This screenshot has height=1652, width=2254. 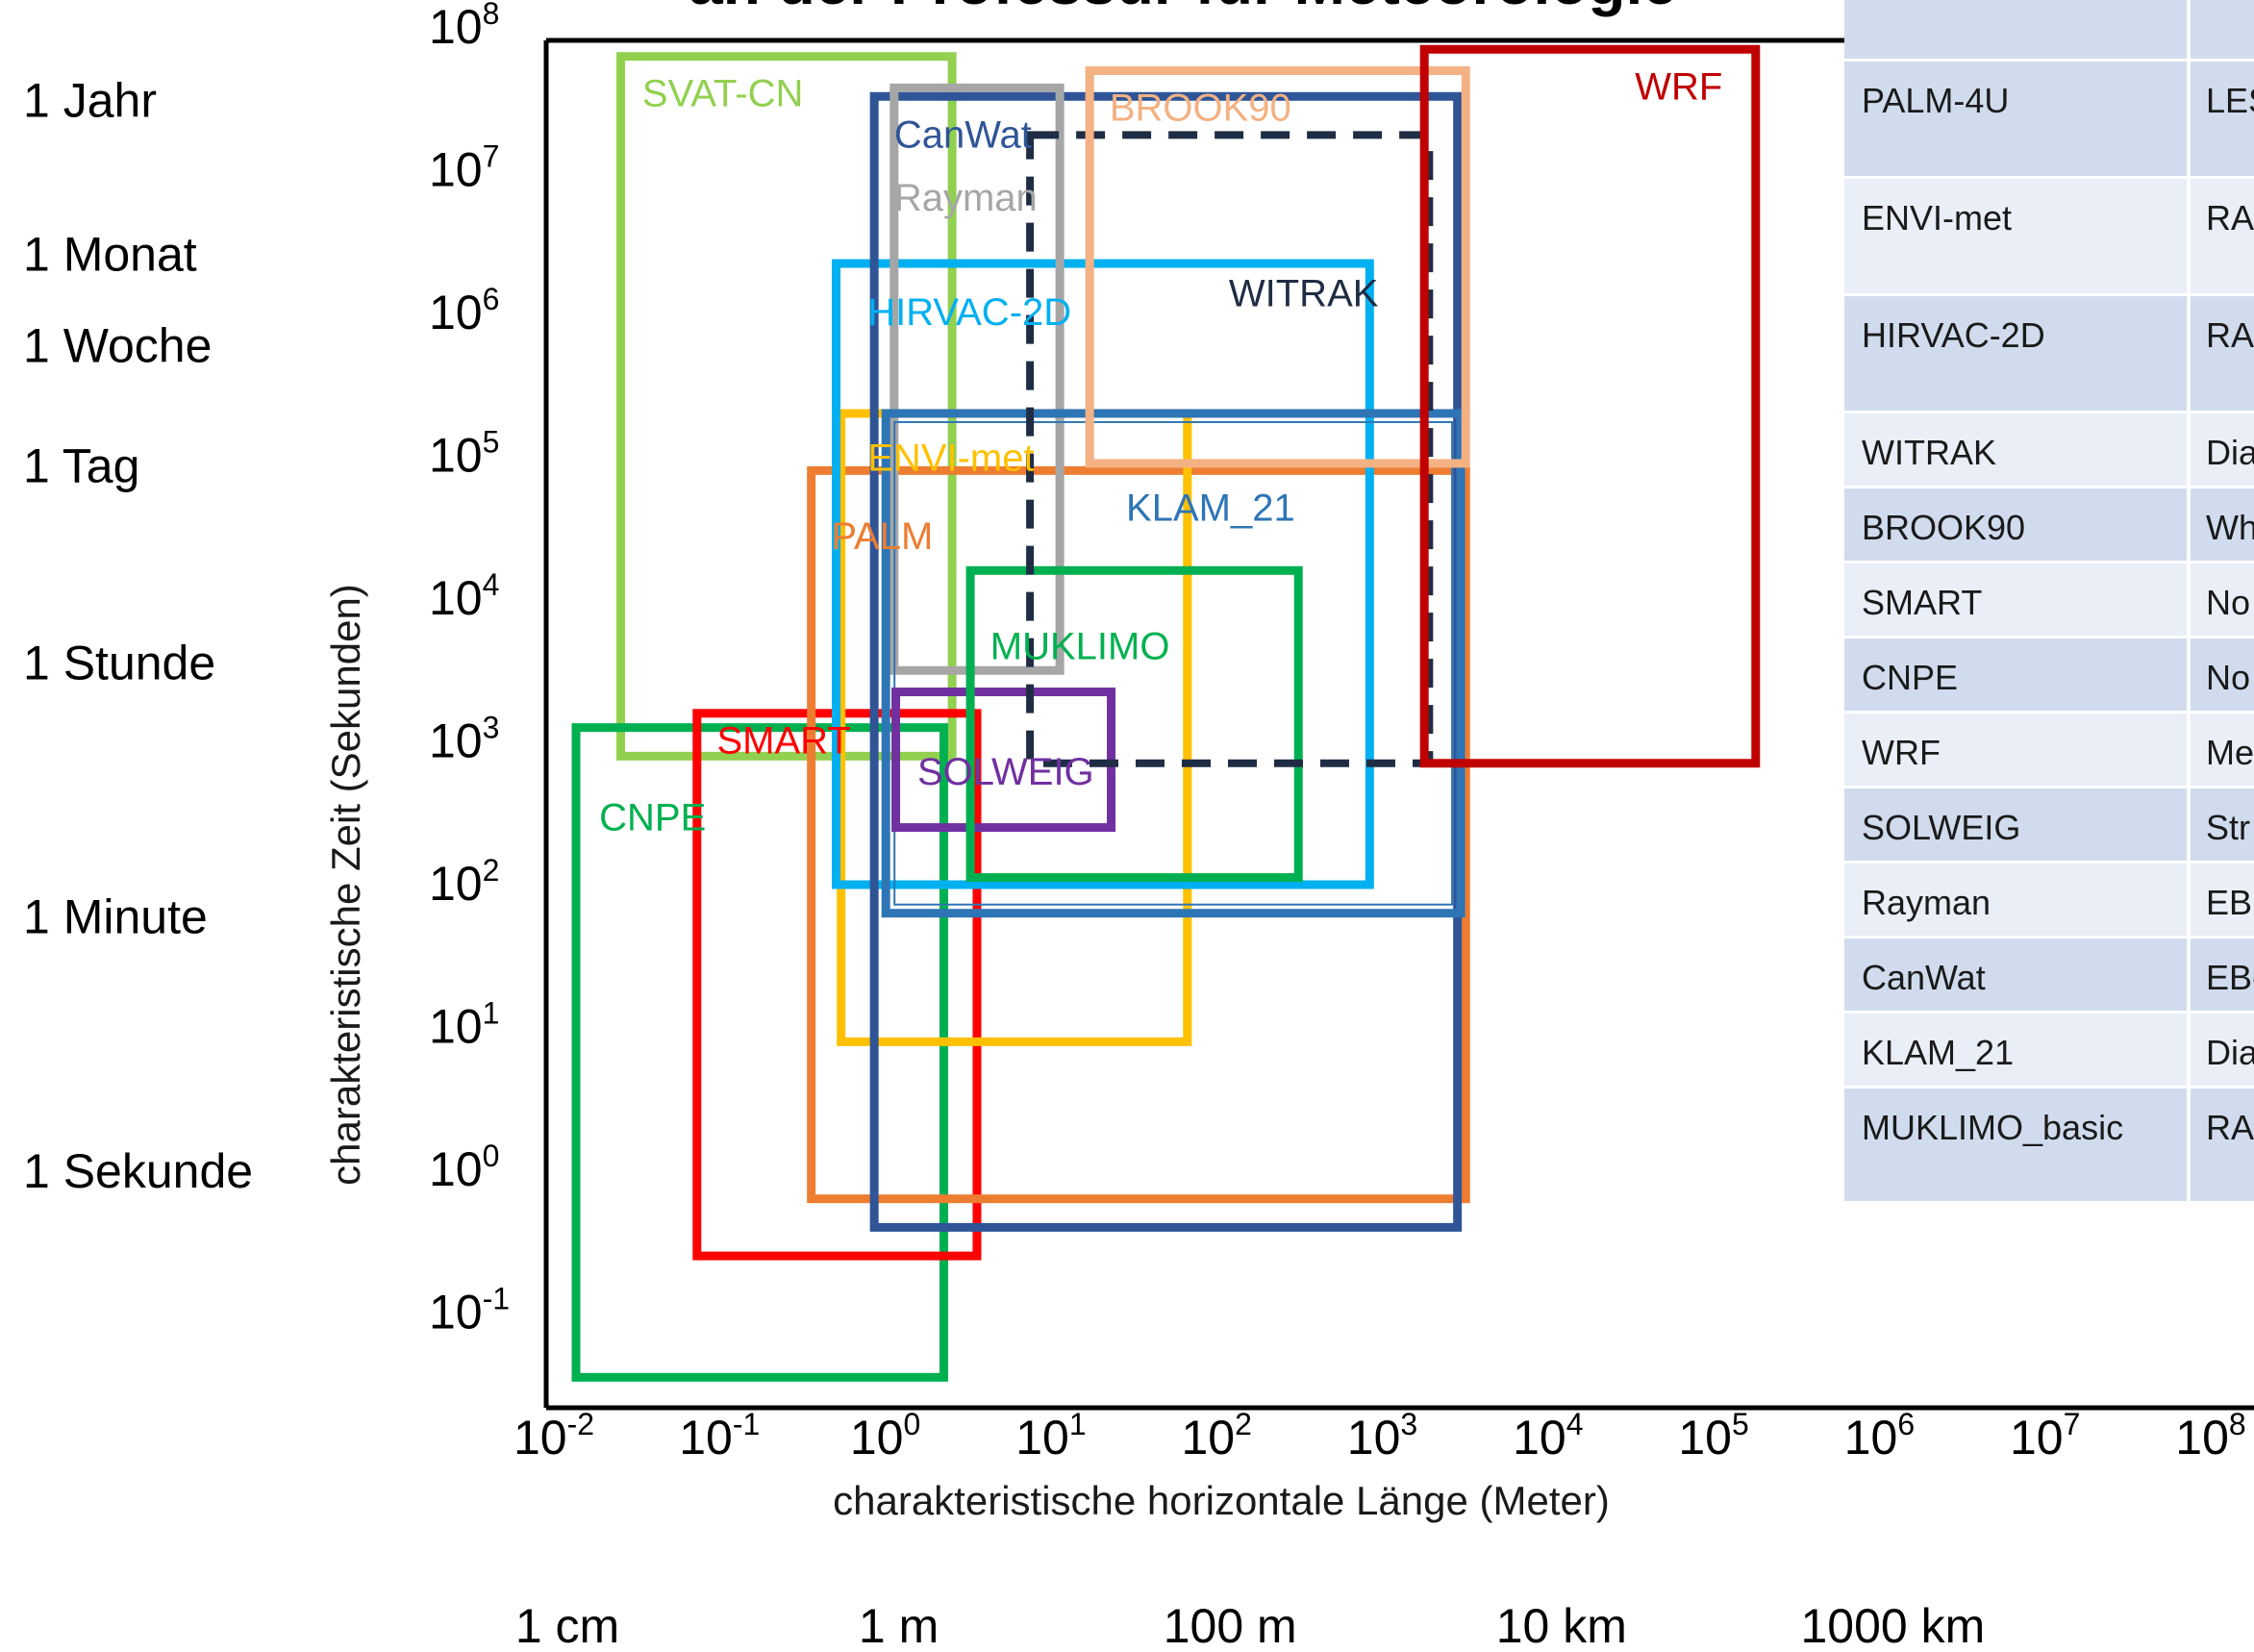 What do you see at coordinates (2015, 353) in the screenshot?
I see `model-name-cell: HIRVAC-2D` at bounding box center [2015, 353].